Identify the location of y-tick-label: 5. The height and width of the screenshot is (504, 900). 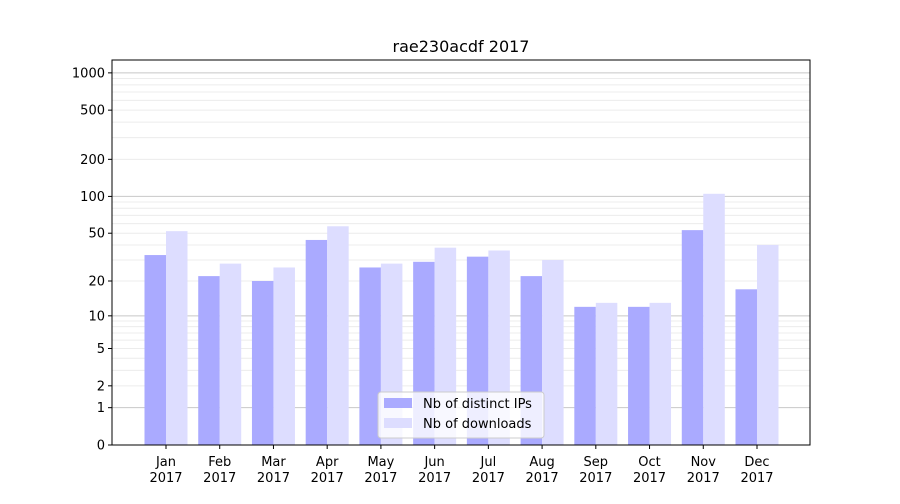
(101, 349).